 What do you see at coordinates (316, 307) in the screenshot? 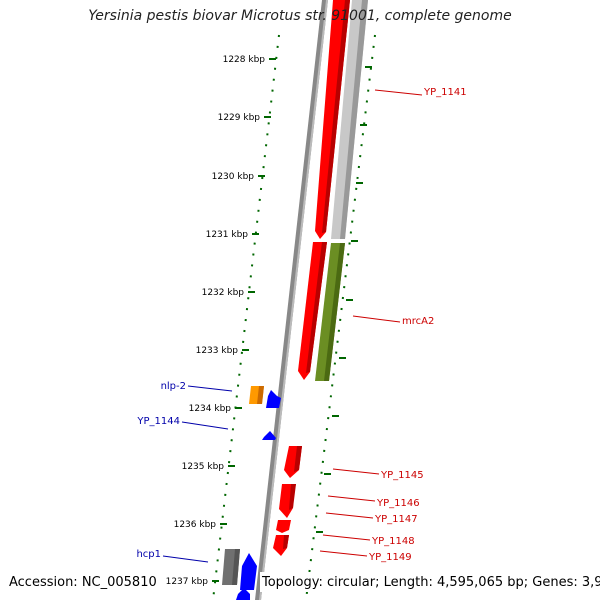
I see `gene-red-forward-2-shade` at bounding box center [316, 307].